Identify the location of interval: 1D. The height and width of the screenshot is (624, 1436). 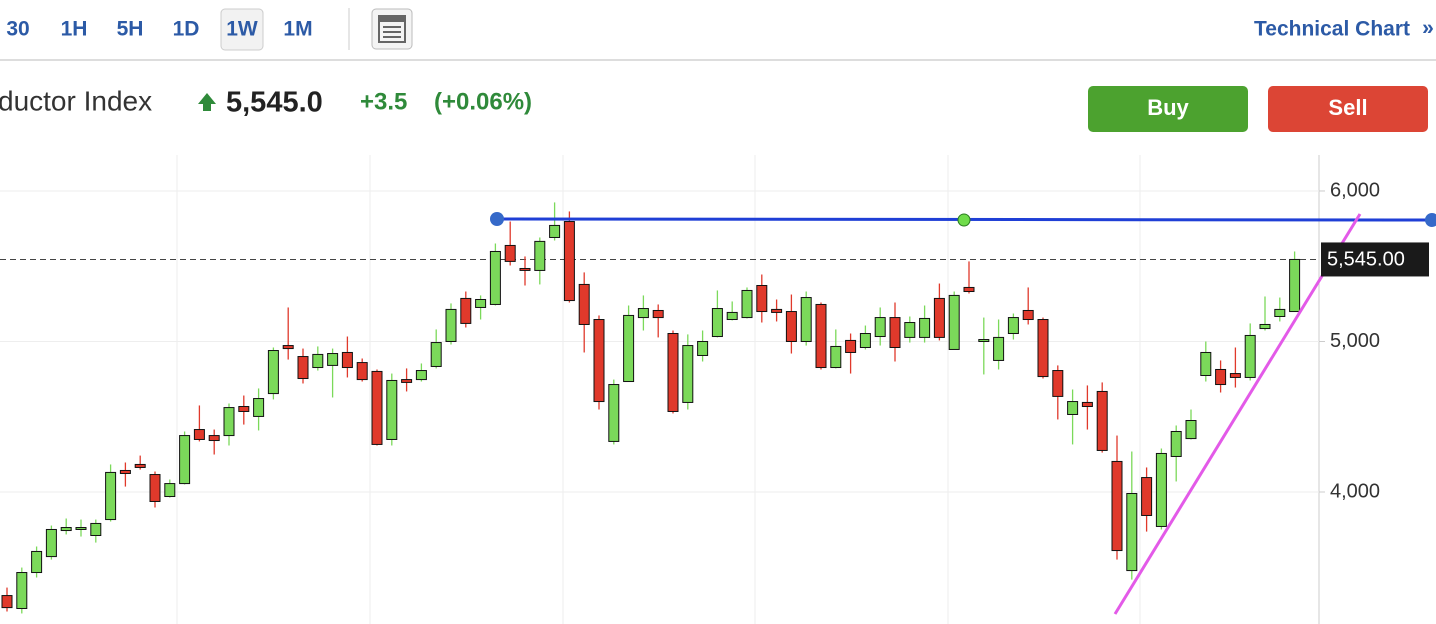
(186, 29).